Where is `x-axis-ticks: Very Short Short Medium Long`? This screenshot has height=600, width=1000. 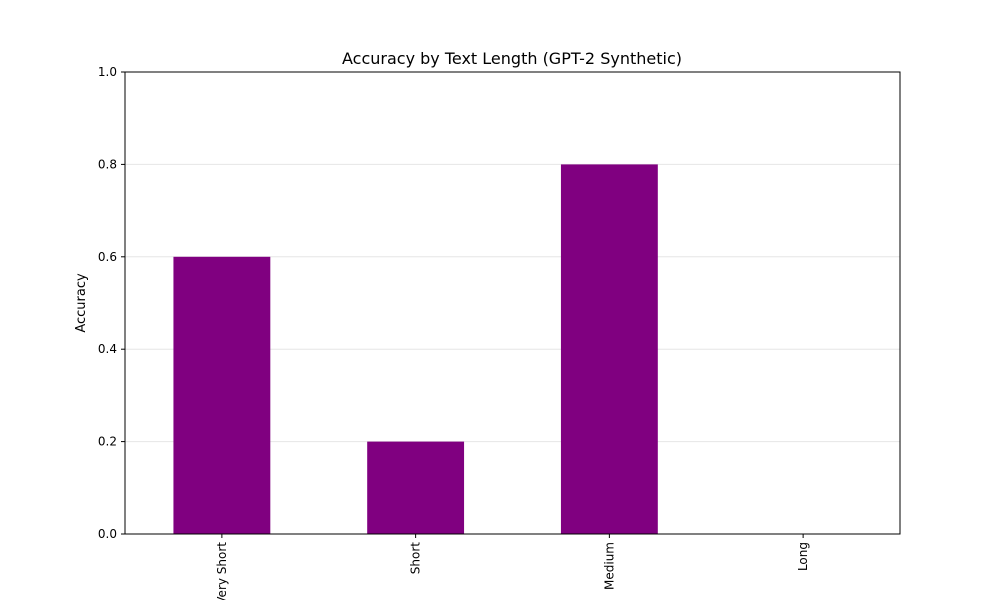
x-axis-ticks: Very Short Short Medium Long is located at coordinates (512, 567).